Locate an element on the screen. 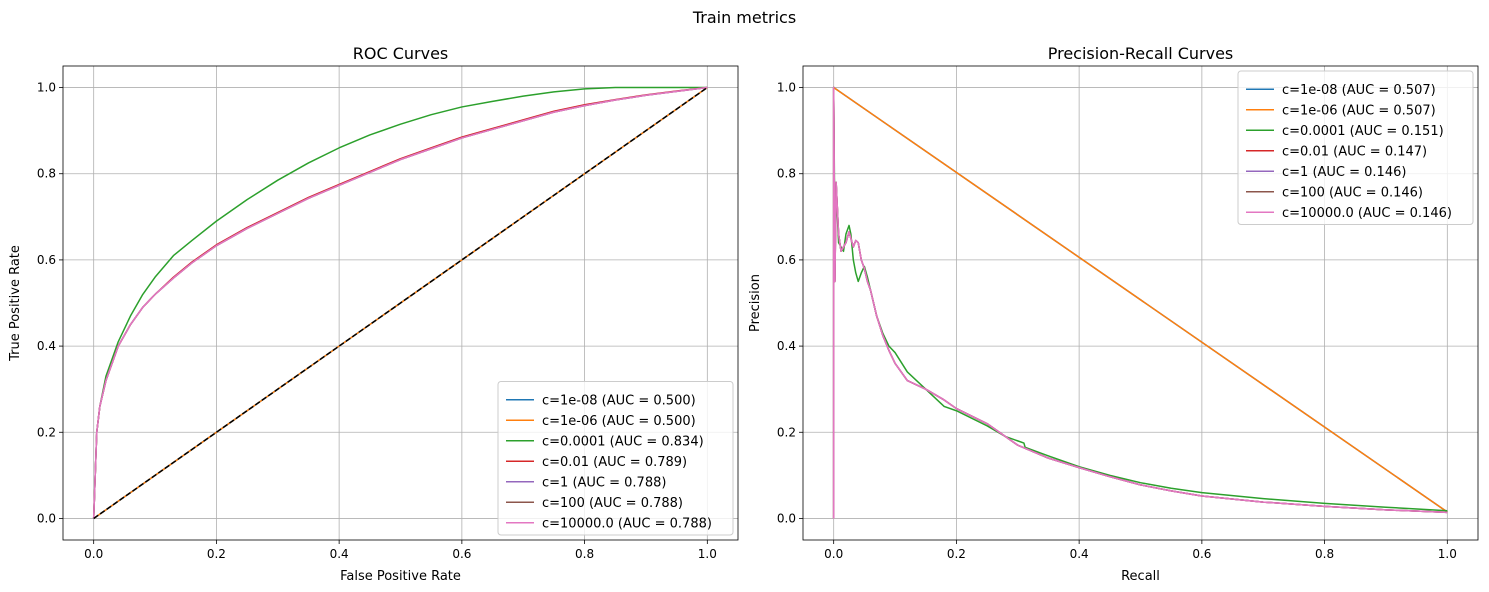 This screenshot has width=1489, height=592. roc-y-tick-label: 0.2 is located at coordinates (46, 432).